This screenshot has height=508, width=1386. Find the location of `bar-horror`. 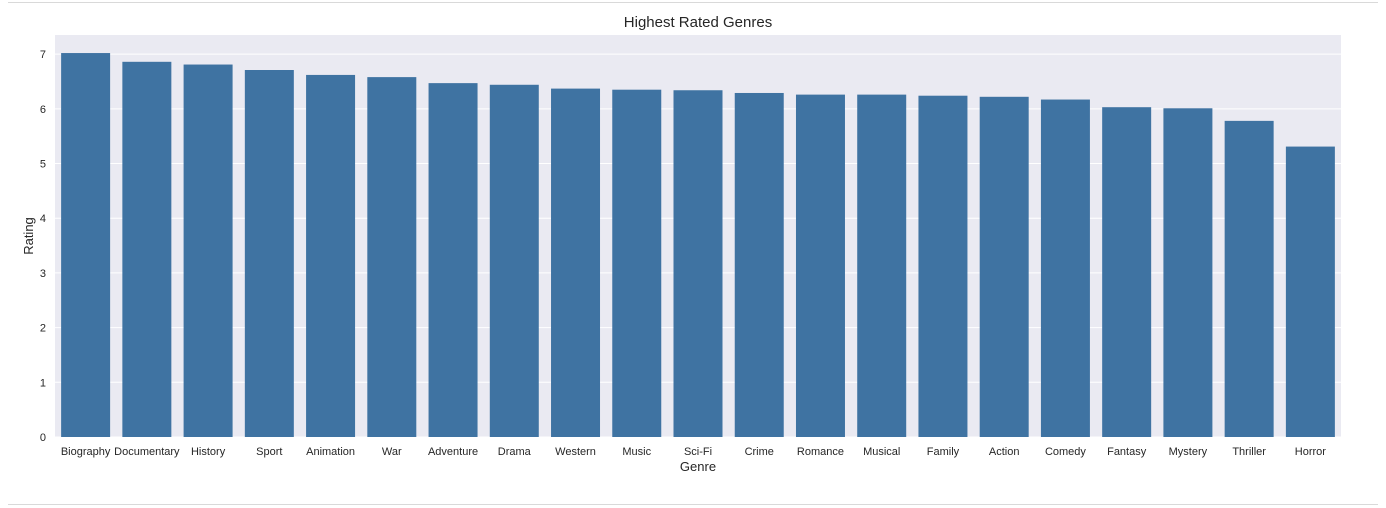

bar-horror is located at coordinates (1310, 292).